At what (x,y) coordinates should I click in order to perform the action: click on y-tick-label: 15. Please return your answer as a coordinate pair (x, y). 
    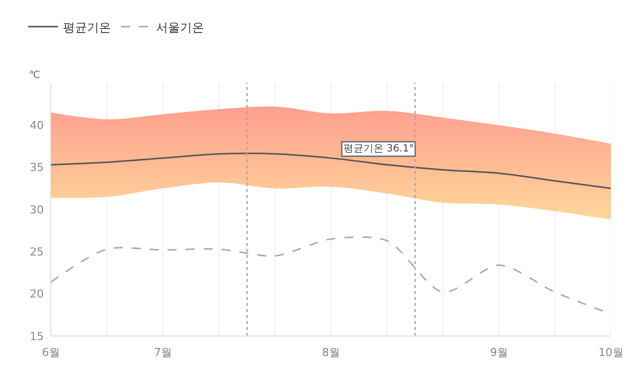
    Looking at the image, I should click on (37, 336).